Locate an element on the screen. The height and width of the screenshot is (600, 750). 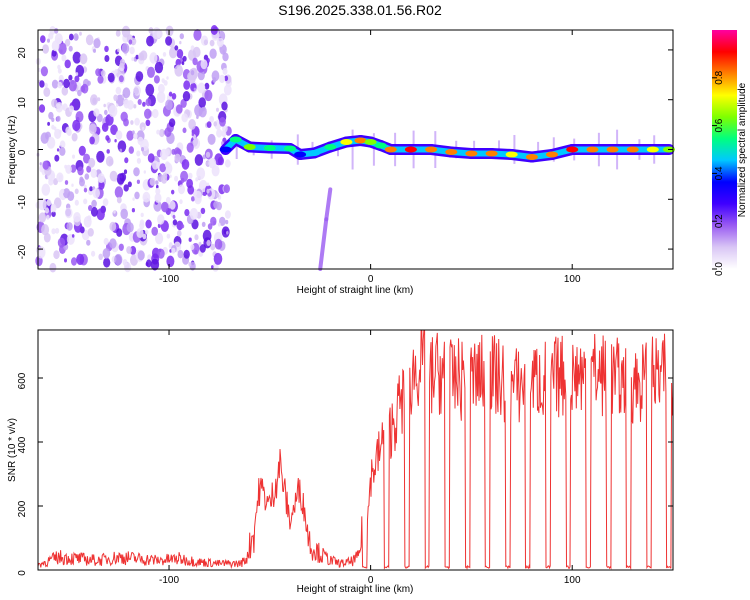
y-tick-label: 0 is located at coordinates (22, 573).